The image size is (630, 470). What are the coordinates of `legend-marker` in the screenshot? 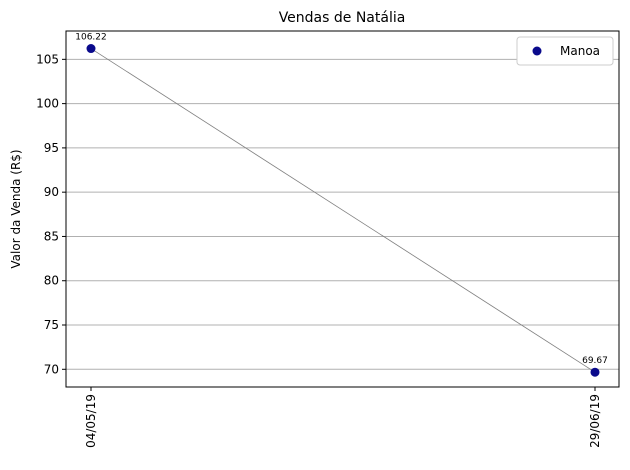 It's located at (537, 51).